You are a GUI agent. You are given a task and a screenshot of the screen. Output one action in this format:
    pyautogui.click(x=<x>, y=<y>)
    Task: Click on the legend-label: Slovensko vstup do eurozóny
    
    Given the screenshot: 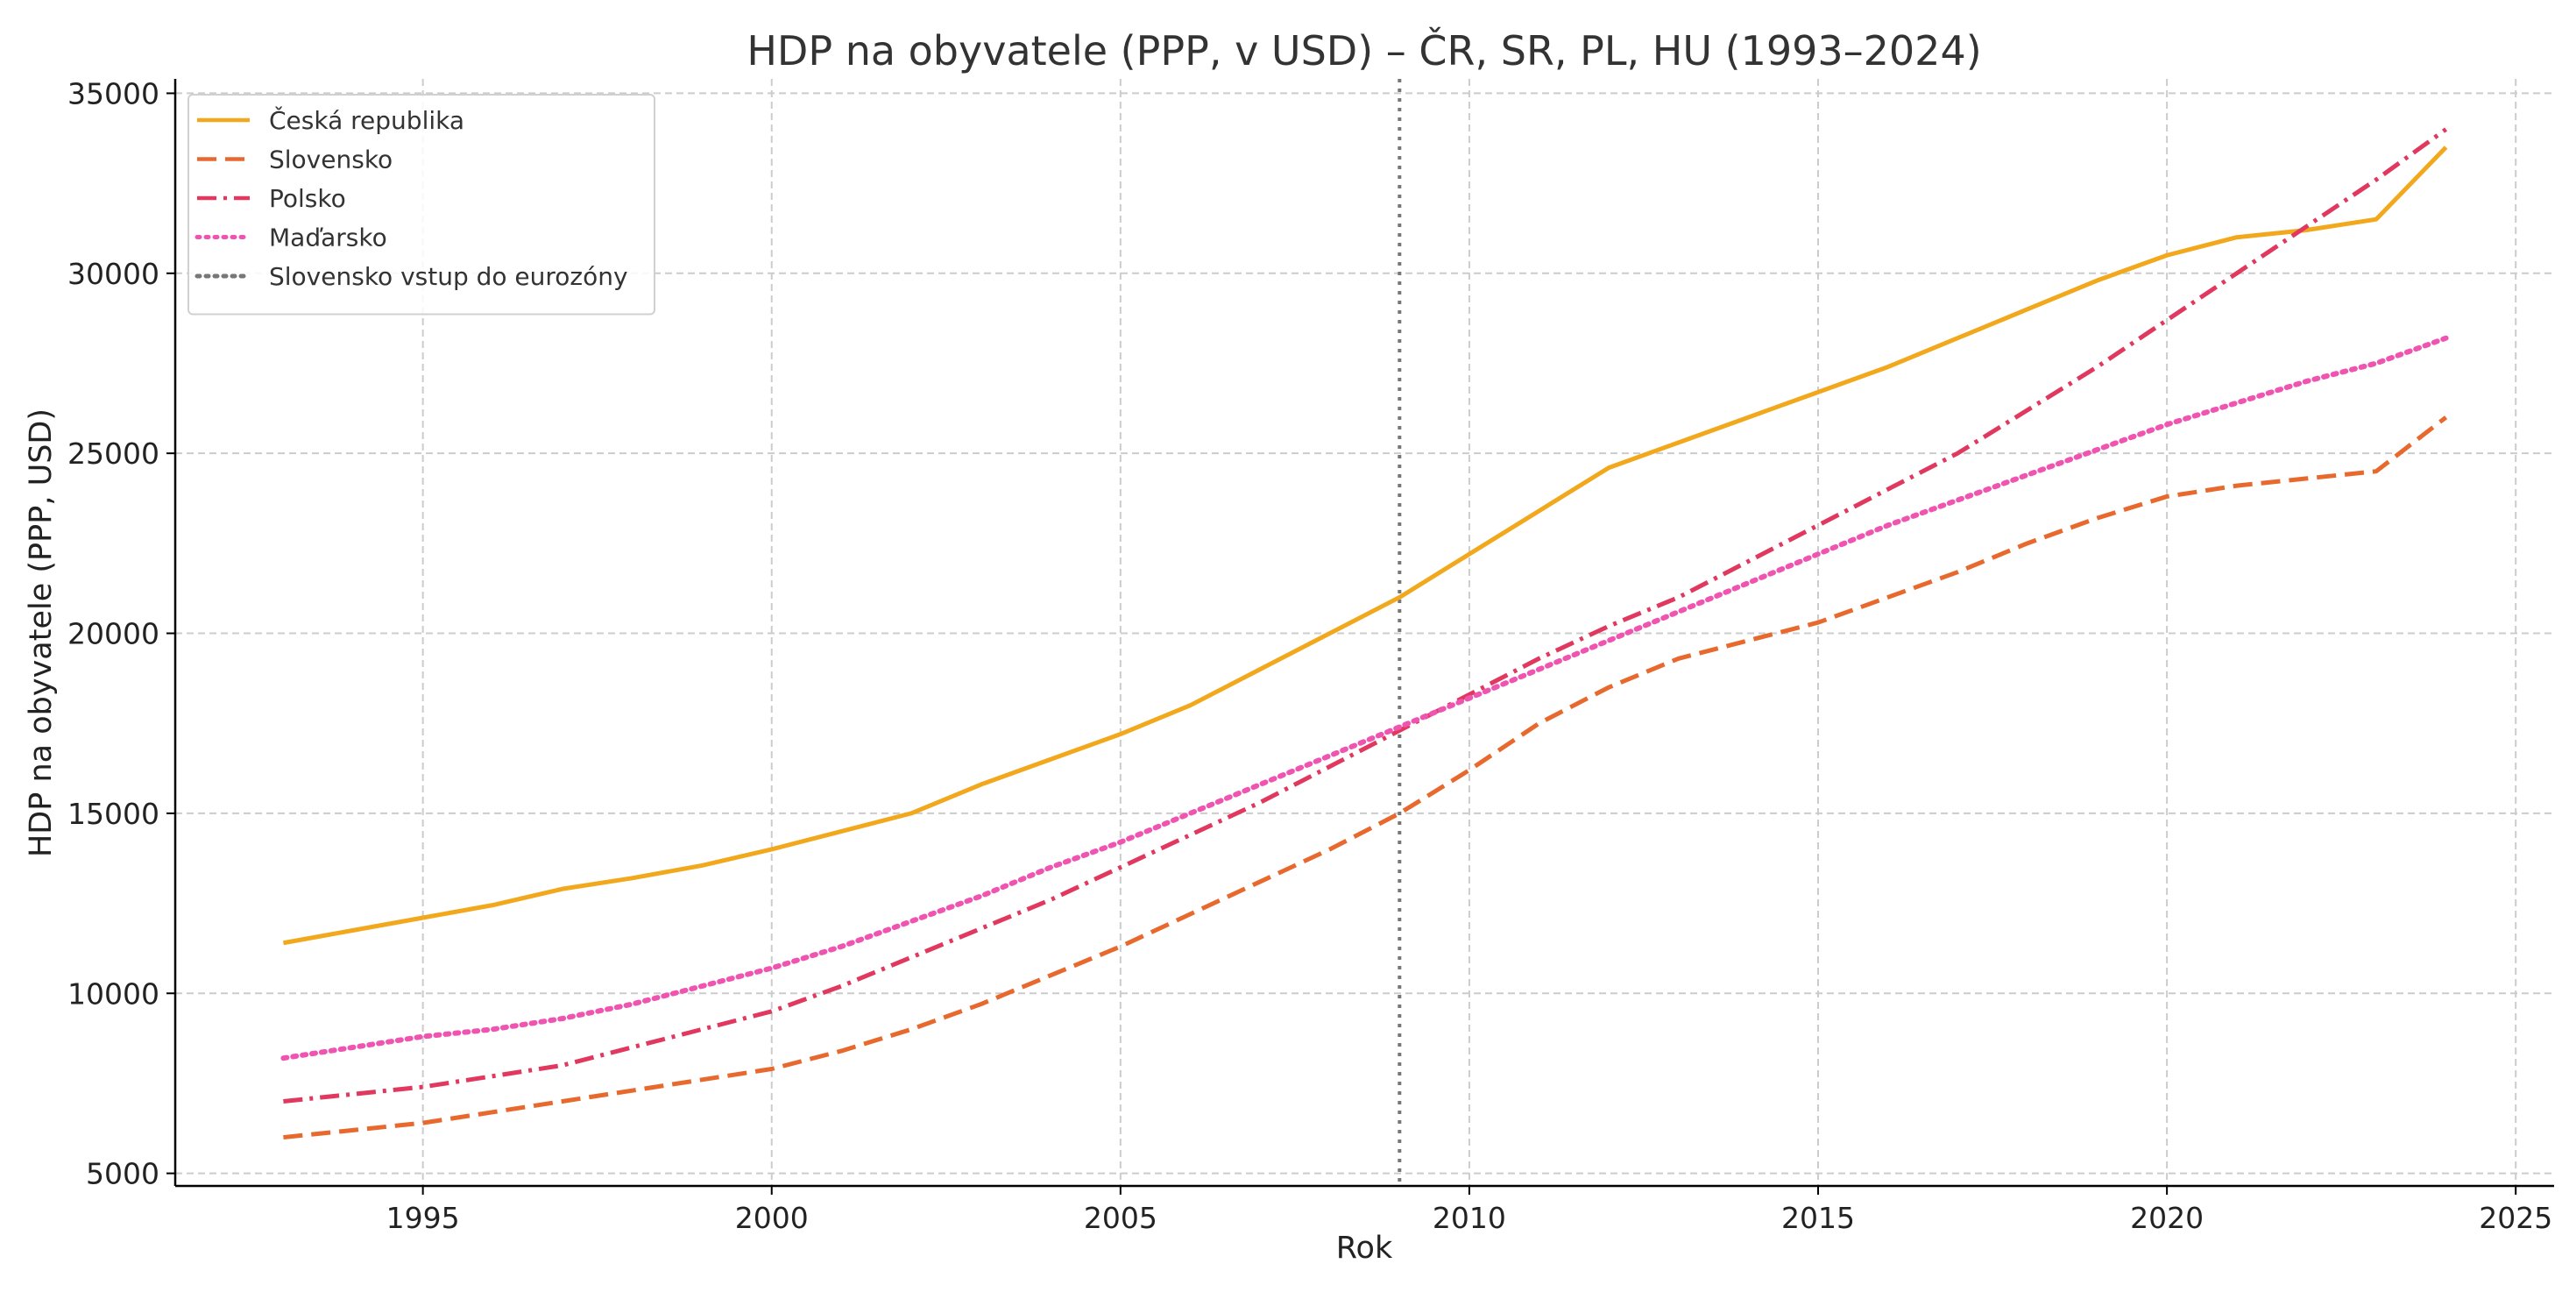 What is the action you would take?
    pyautogui.click(x=448, y=276)
    